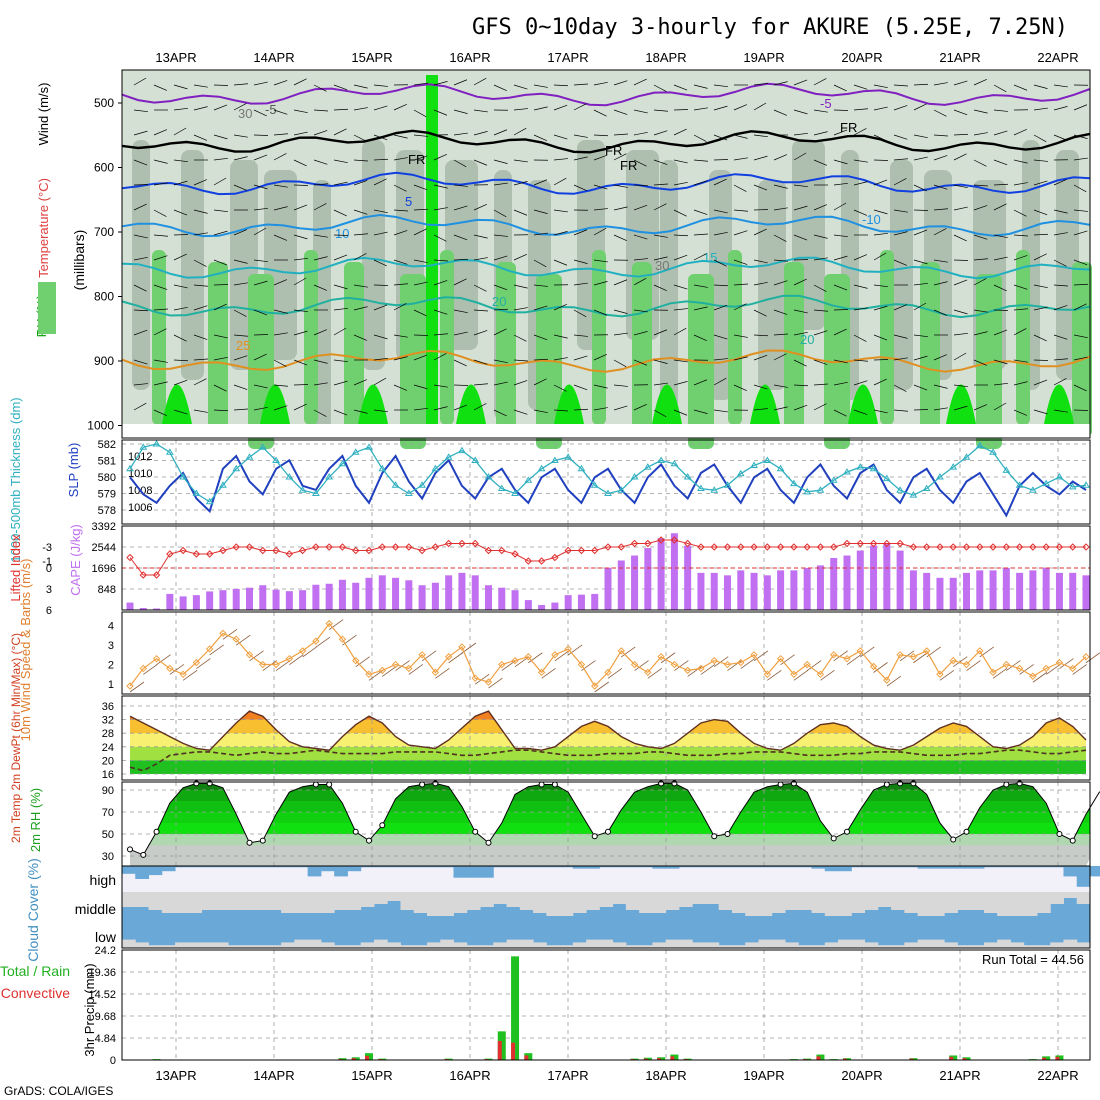  Describe the element at coordinates (273, 57) in the screenshot. I see `x-tick-label-top: 14APR` at that location.